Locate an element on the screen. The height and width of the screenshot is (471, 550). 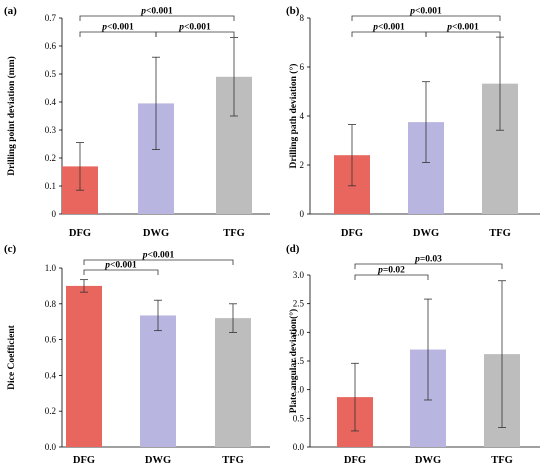
panel-label: (c) is located at coordinates (10, 249).